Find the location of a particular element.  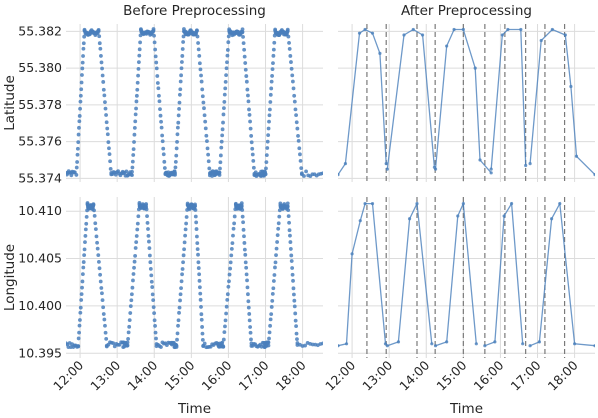

x-tick-label: 17:00 is located at coordinates (254, 375).